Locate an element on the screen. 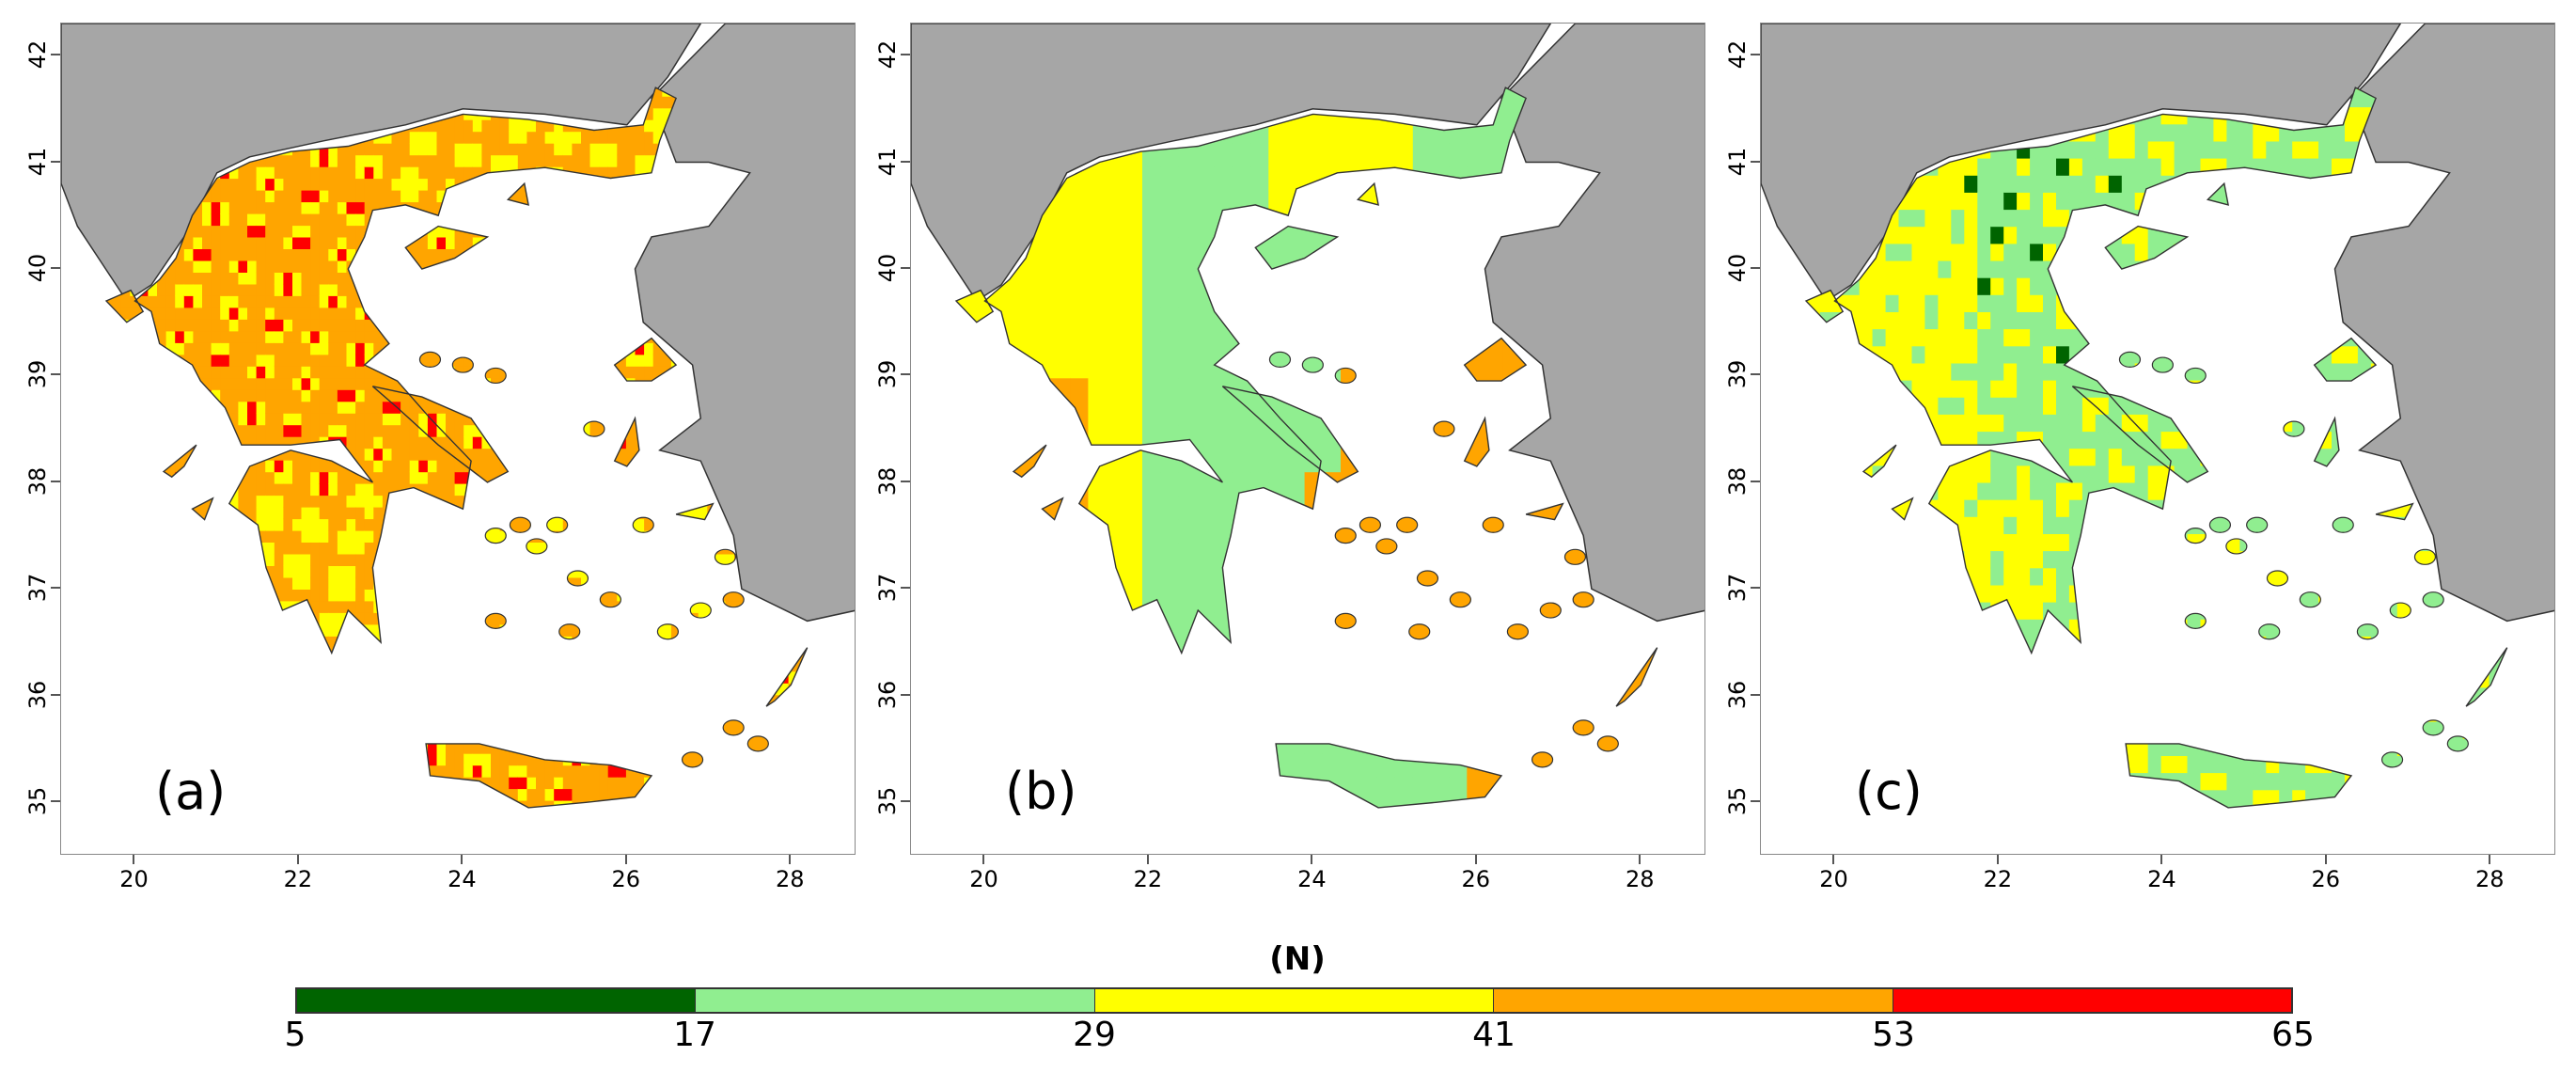 This screenshot has width=2576, height=1072. colorbar-title: (N) is located at coordinates (1297, 959).